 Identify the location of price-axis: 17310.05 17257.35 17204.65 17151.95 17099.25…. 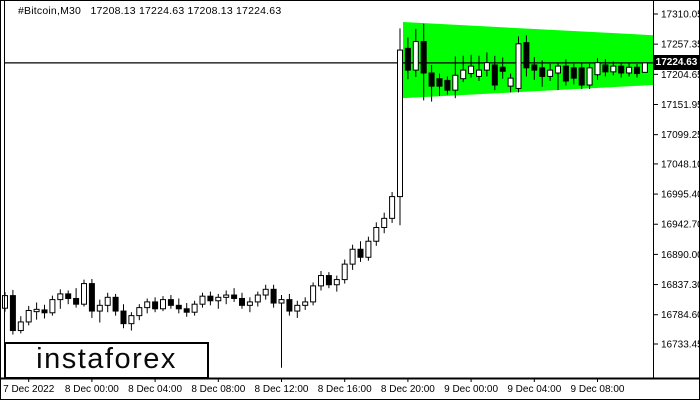
(676, 180).